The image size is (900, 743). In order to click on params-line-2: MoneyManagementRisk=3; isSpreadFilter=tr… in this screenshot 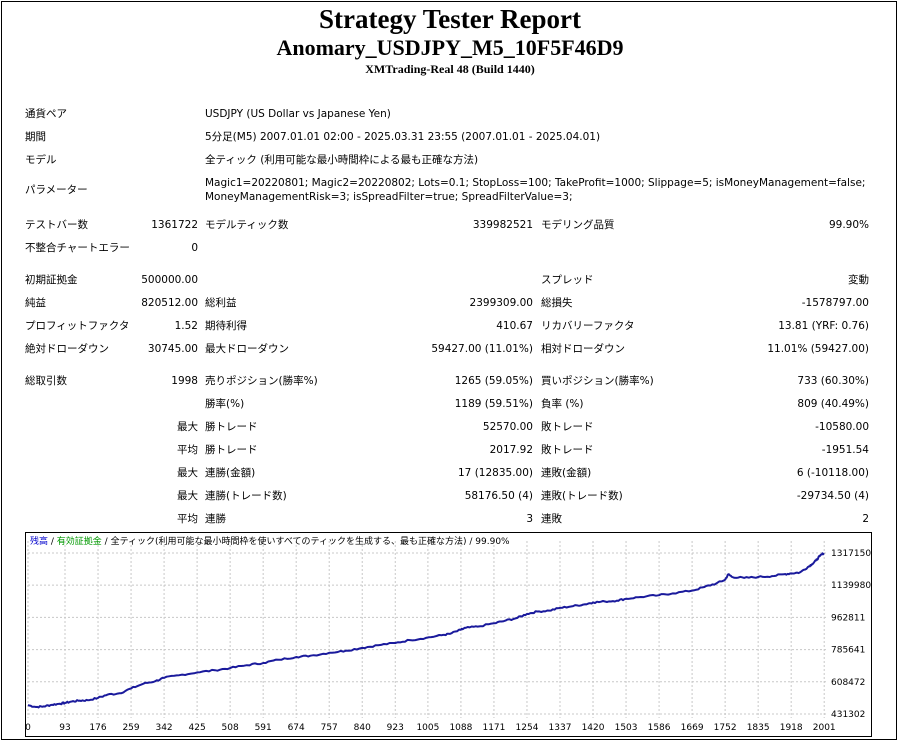, I will do `click(389, 197)`.